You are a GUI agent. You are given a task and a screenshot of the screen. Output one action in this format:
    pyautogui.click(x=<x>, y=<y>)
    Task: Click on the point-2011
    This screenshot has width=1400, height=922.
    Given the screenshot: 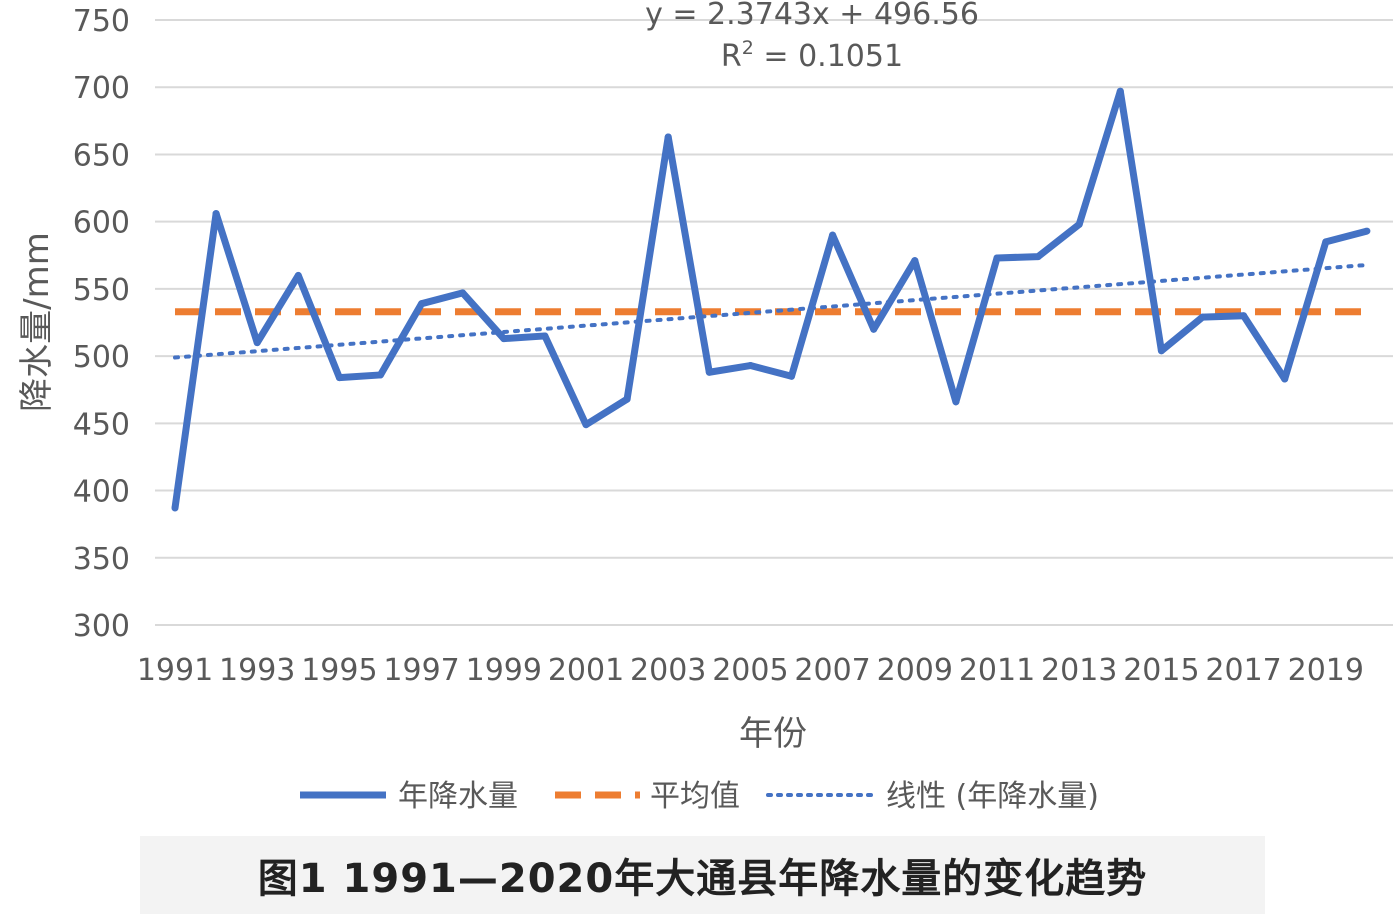 What is the action you would take?
    pyautogui.click(x=997, y=258)
    